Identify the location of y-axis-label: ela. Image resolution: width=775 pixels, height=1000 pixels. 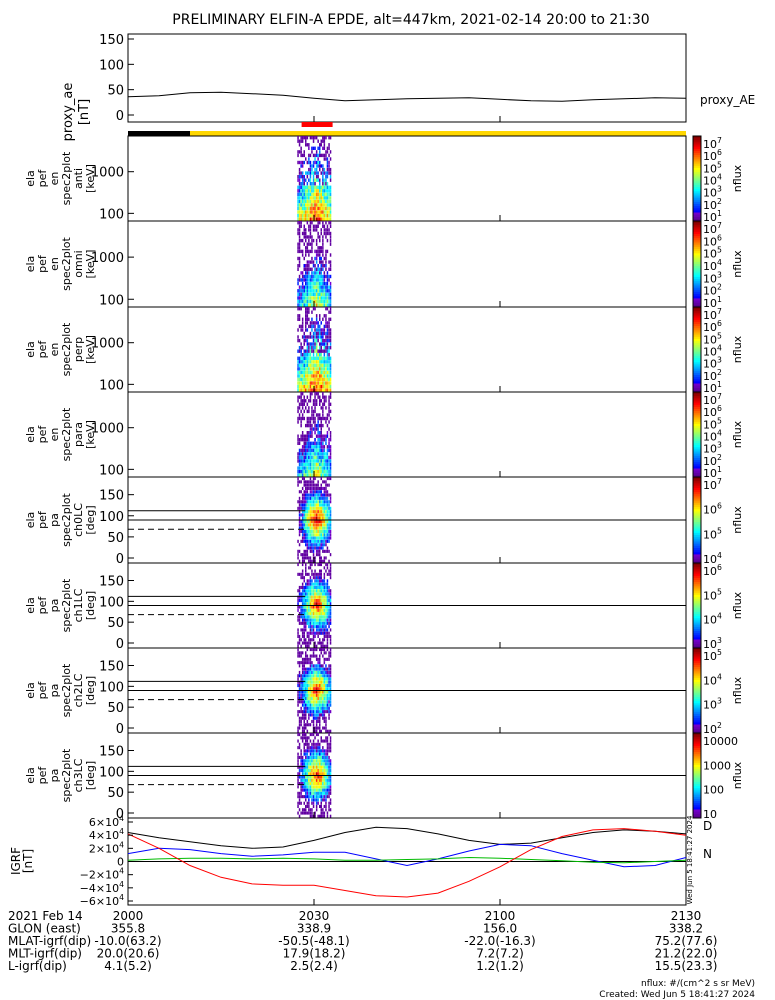
(30, 434).